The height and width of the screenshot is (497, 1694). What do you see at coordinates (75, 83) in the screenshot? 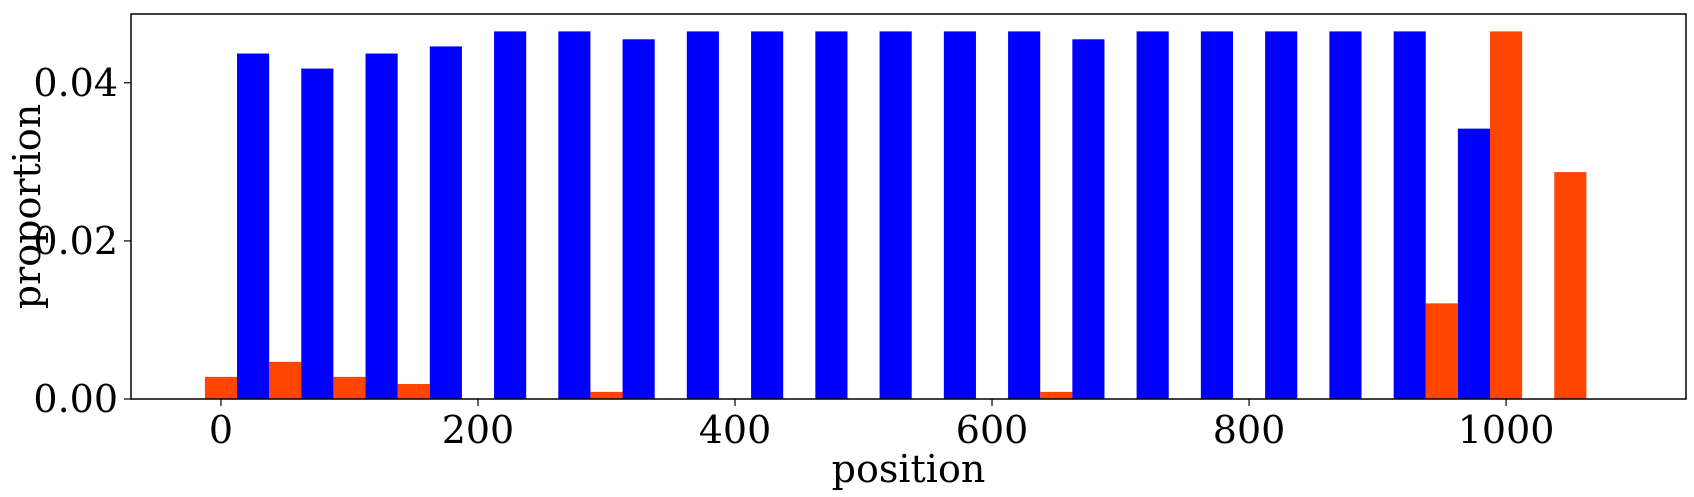
I see `y-tick-label: 0.04` at bounding box center [75, 83].